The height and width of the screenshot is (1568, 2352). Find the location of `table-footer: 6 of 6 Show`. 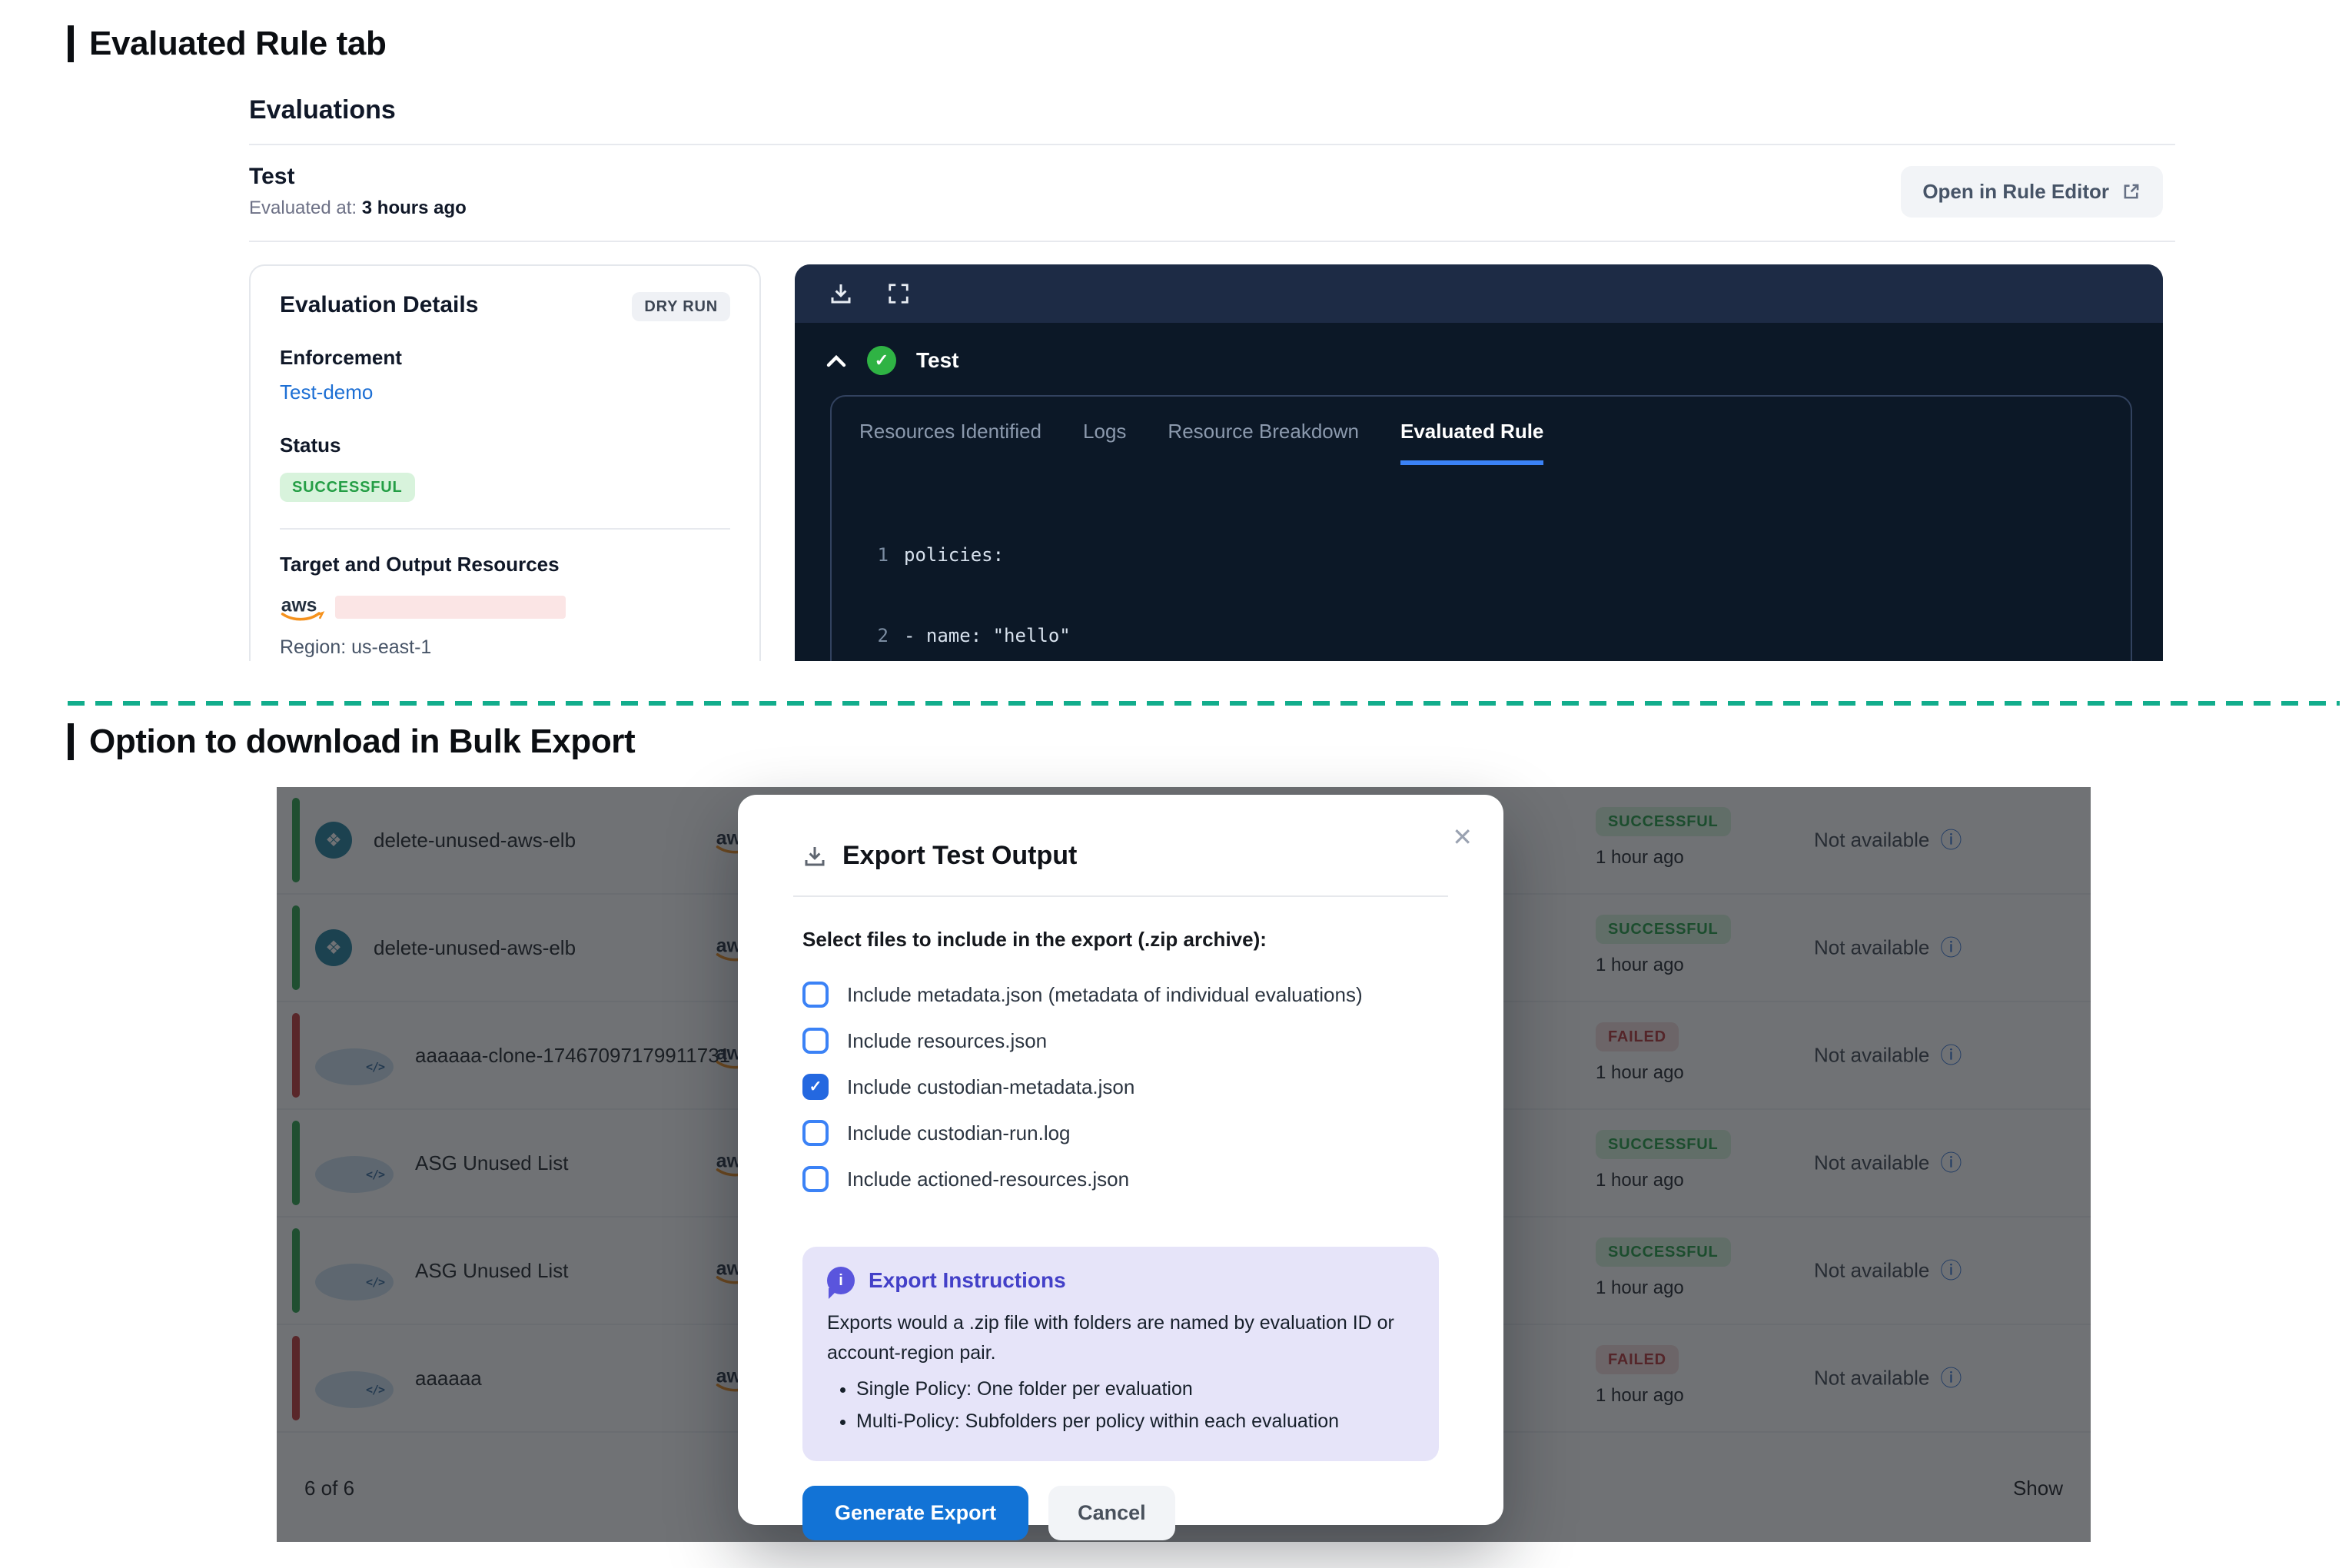

table-footer: 6 of 6 Show is located at coordinates (1184, 1488).